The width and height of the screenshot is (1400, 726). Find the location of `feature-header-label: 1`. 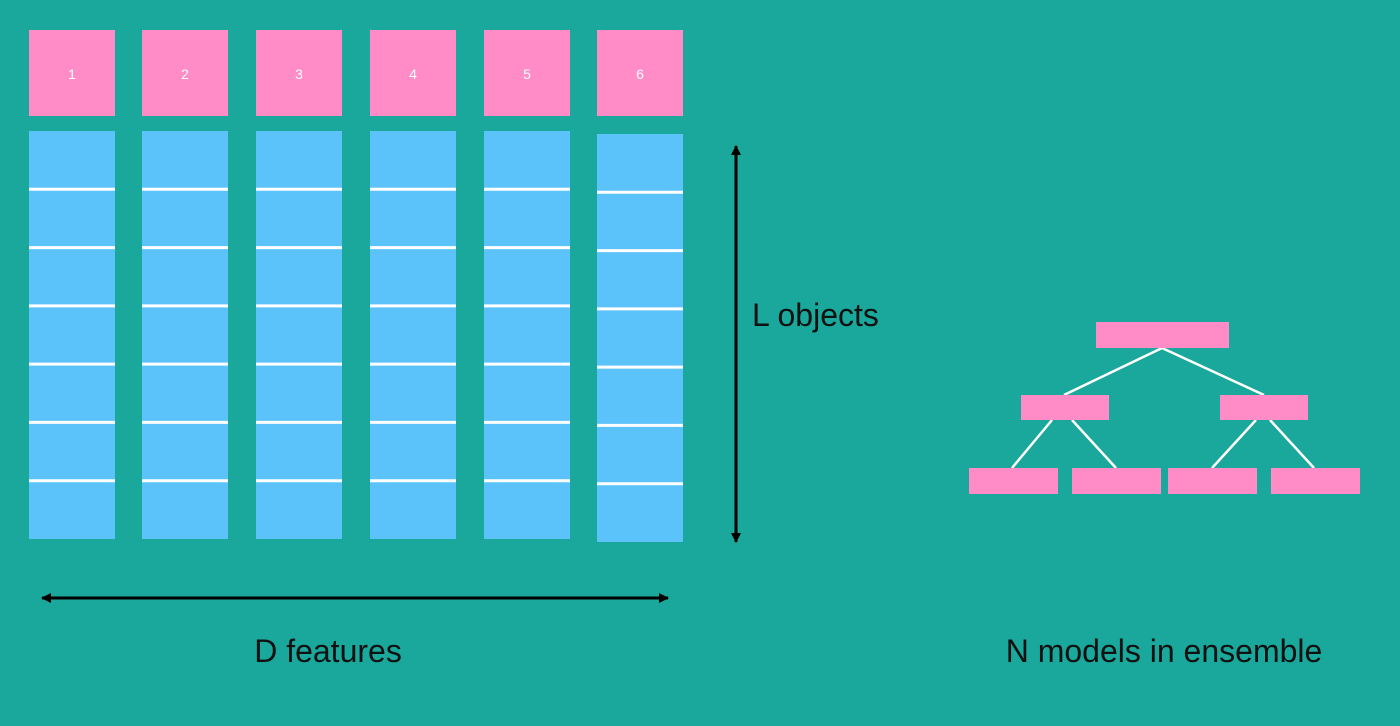

feature-header-label: 1 is located at coordinates (72, 74).